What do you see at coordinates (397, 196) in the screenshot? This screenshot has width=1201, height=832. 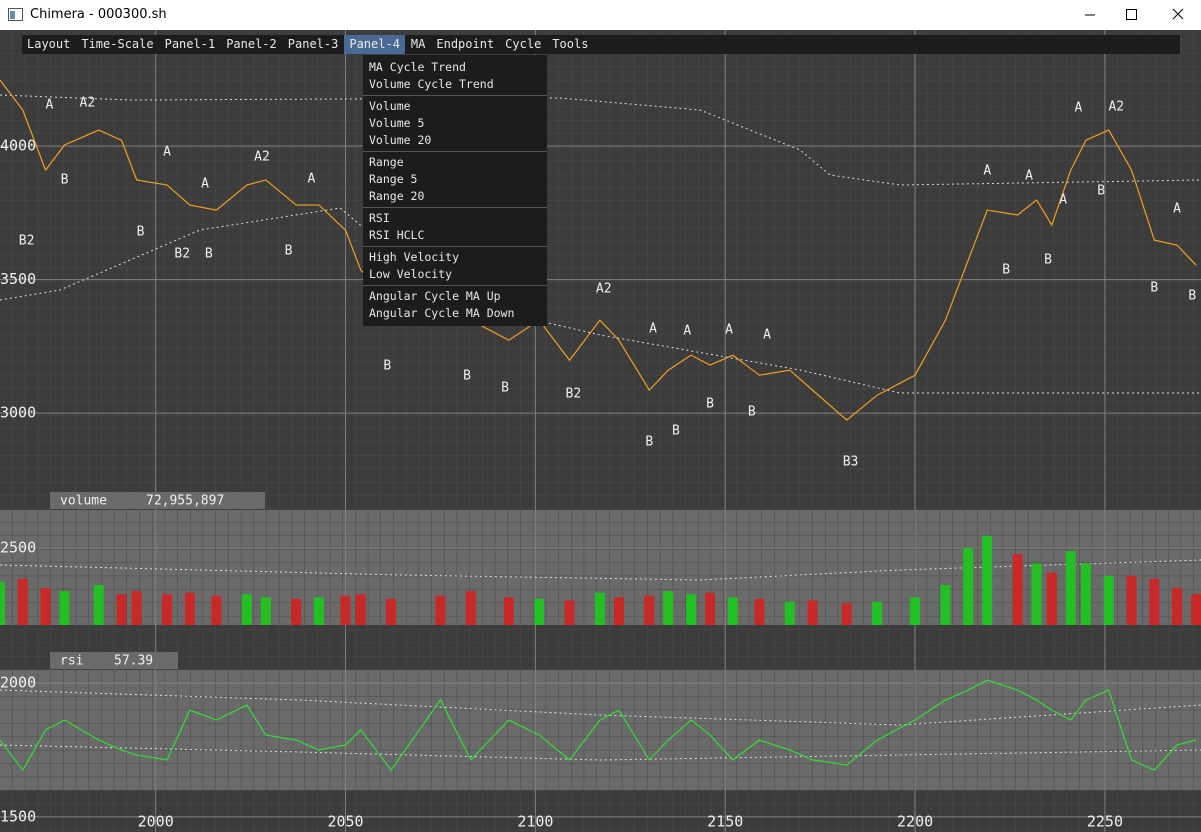 I see `dropdown-item: Range 20` at bounding box center [397, 196].